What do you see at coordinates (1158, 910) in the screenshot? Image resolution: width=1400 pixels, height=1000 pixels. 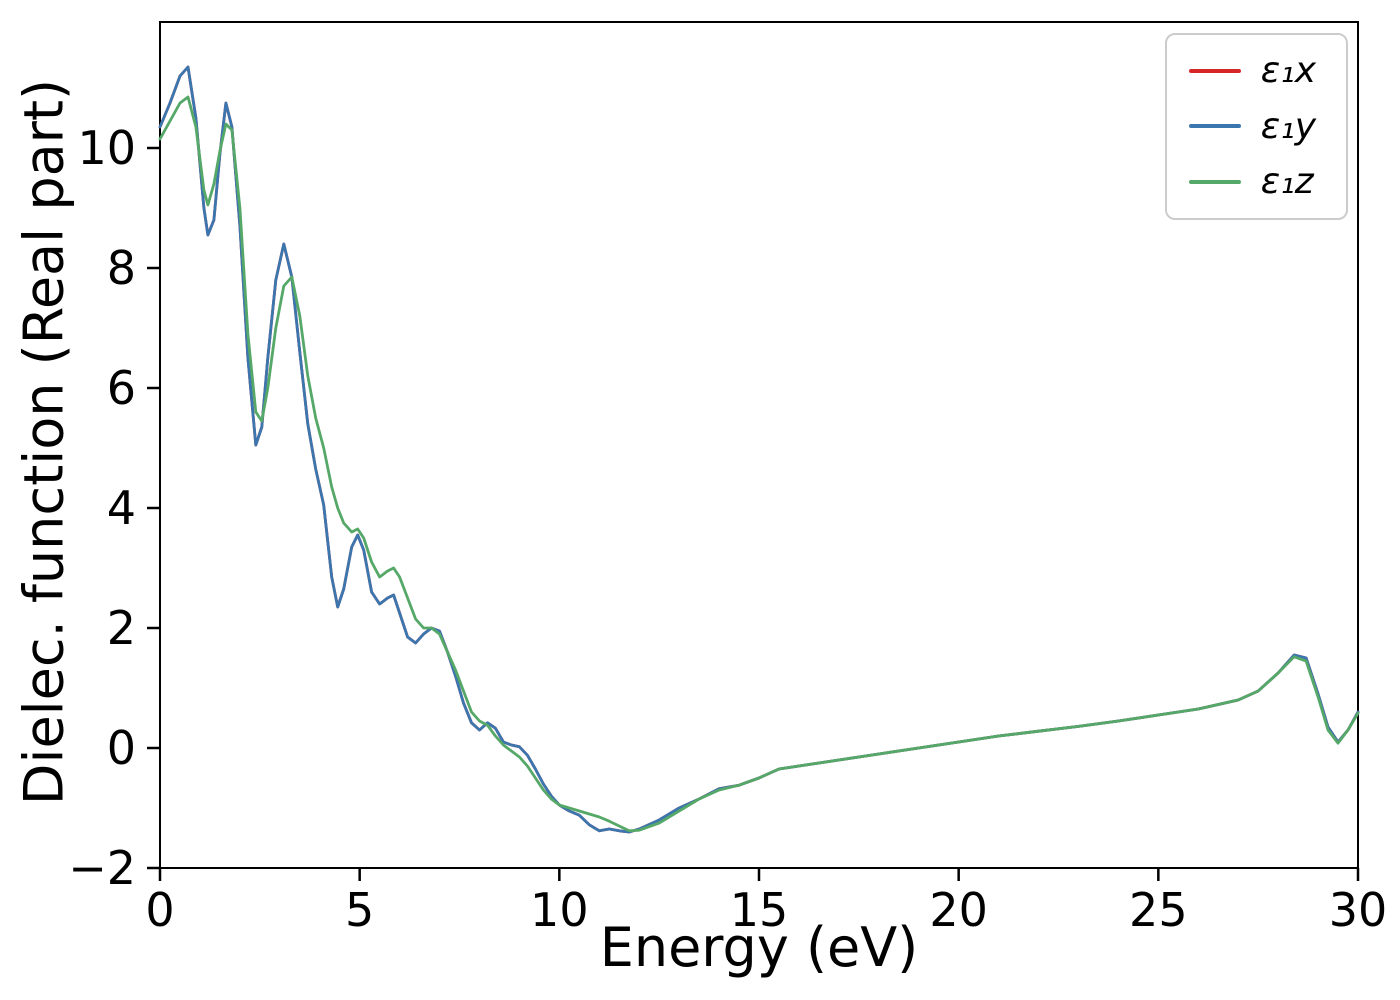 I see `svg-text: 25` at bounding box center [1158, 910].